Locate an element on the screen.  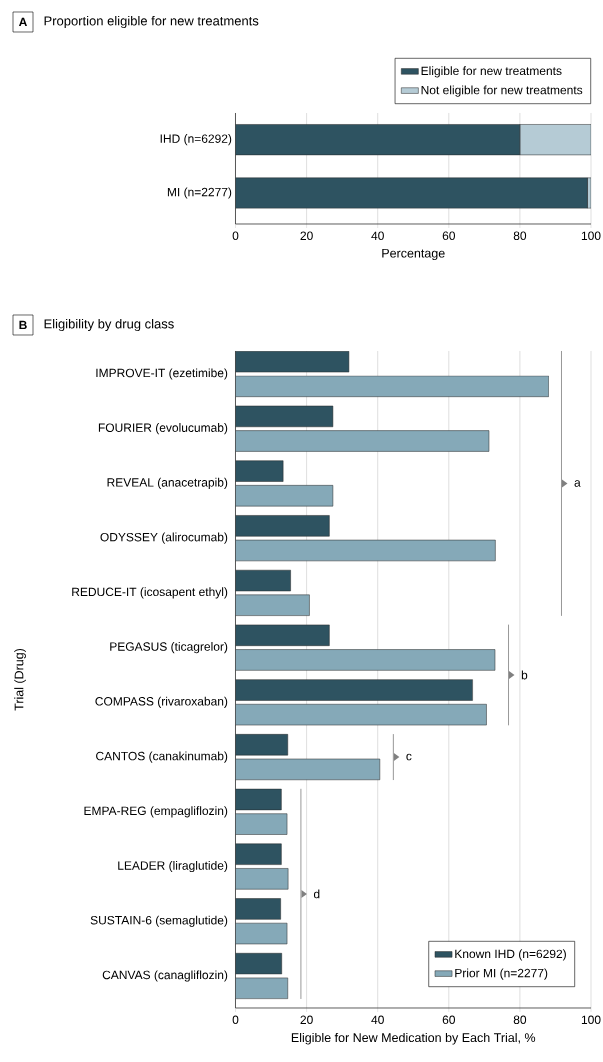
y-tick-label: IHD (n=6292) is located at coordinates (196, 140).